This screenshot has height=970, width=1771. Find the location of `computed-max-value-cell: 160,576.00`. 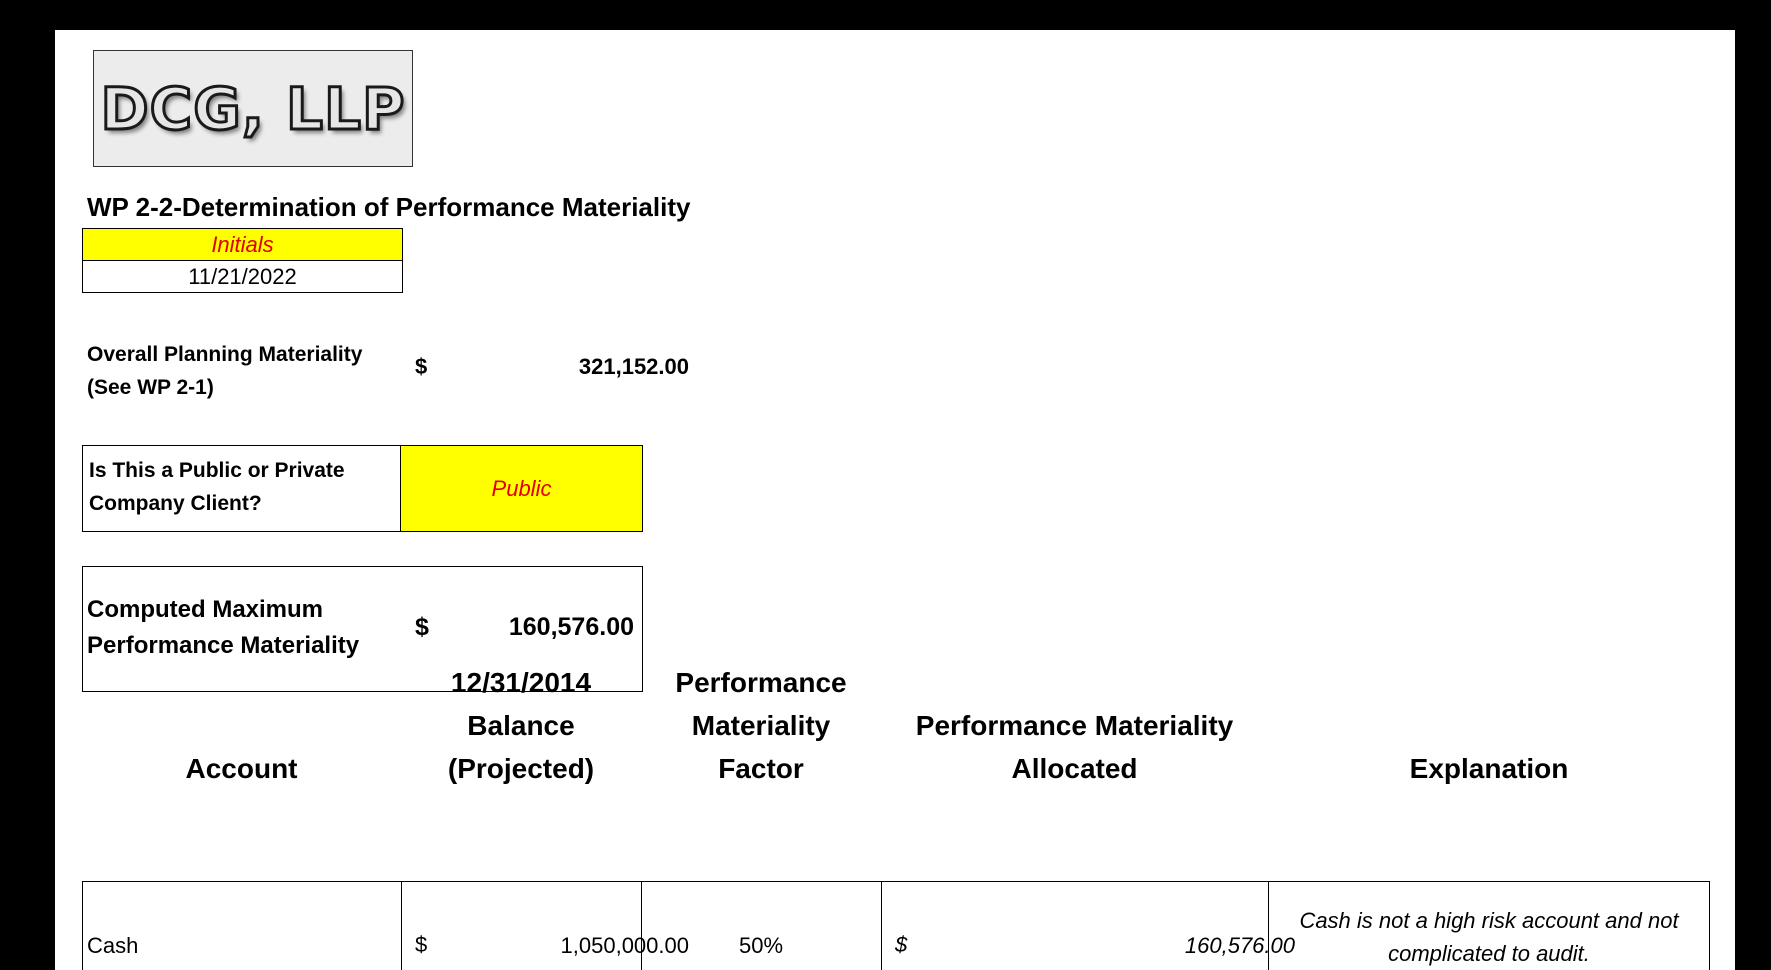

computed-max-value-cell: 160,576.00 is located at coordinates (571, 627).